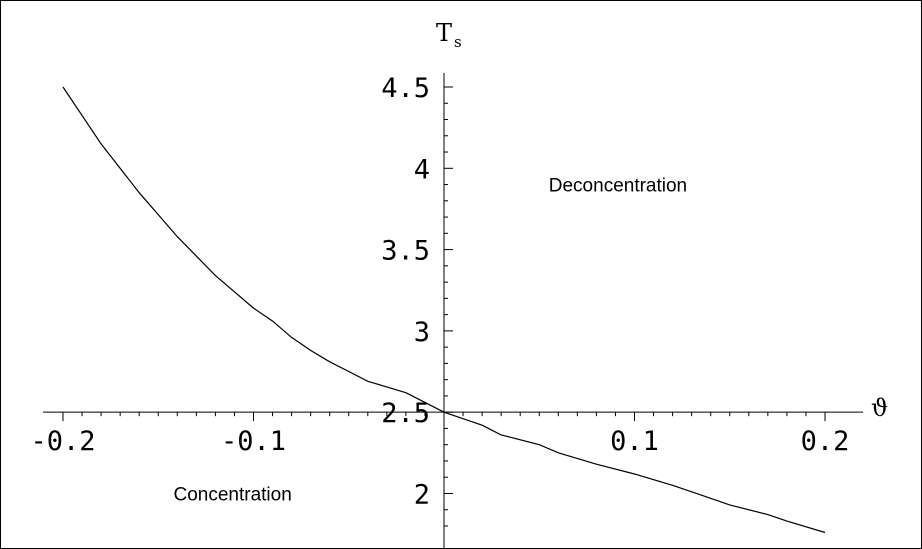  What do you see at coordinates (62, 441) in the screenshot?
I see `x-tick-label: -0.2` at bounding box center [62, 441].